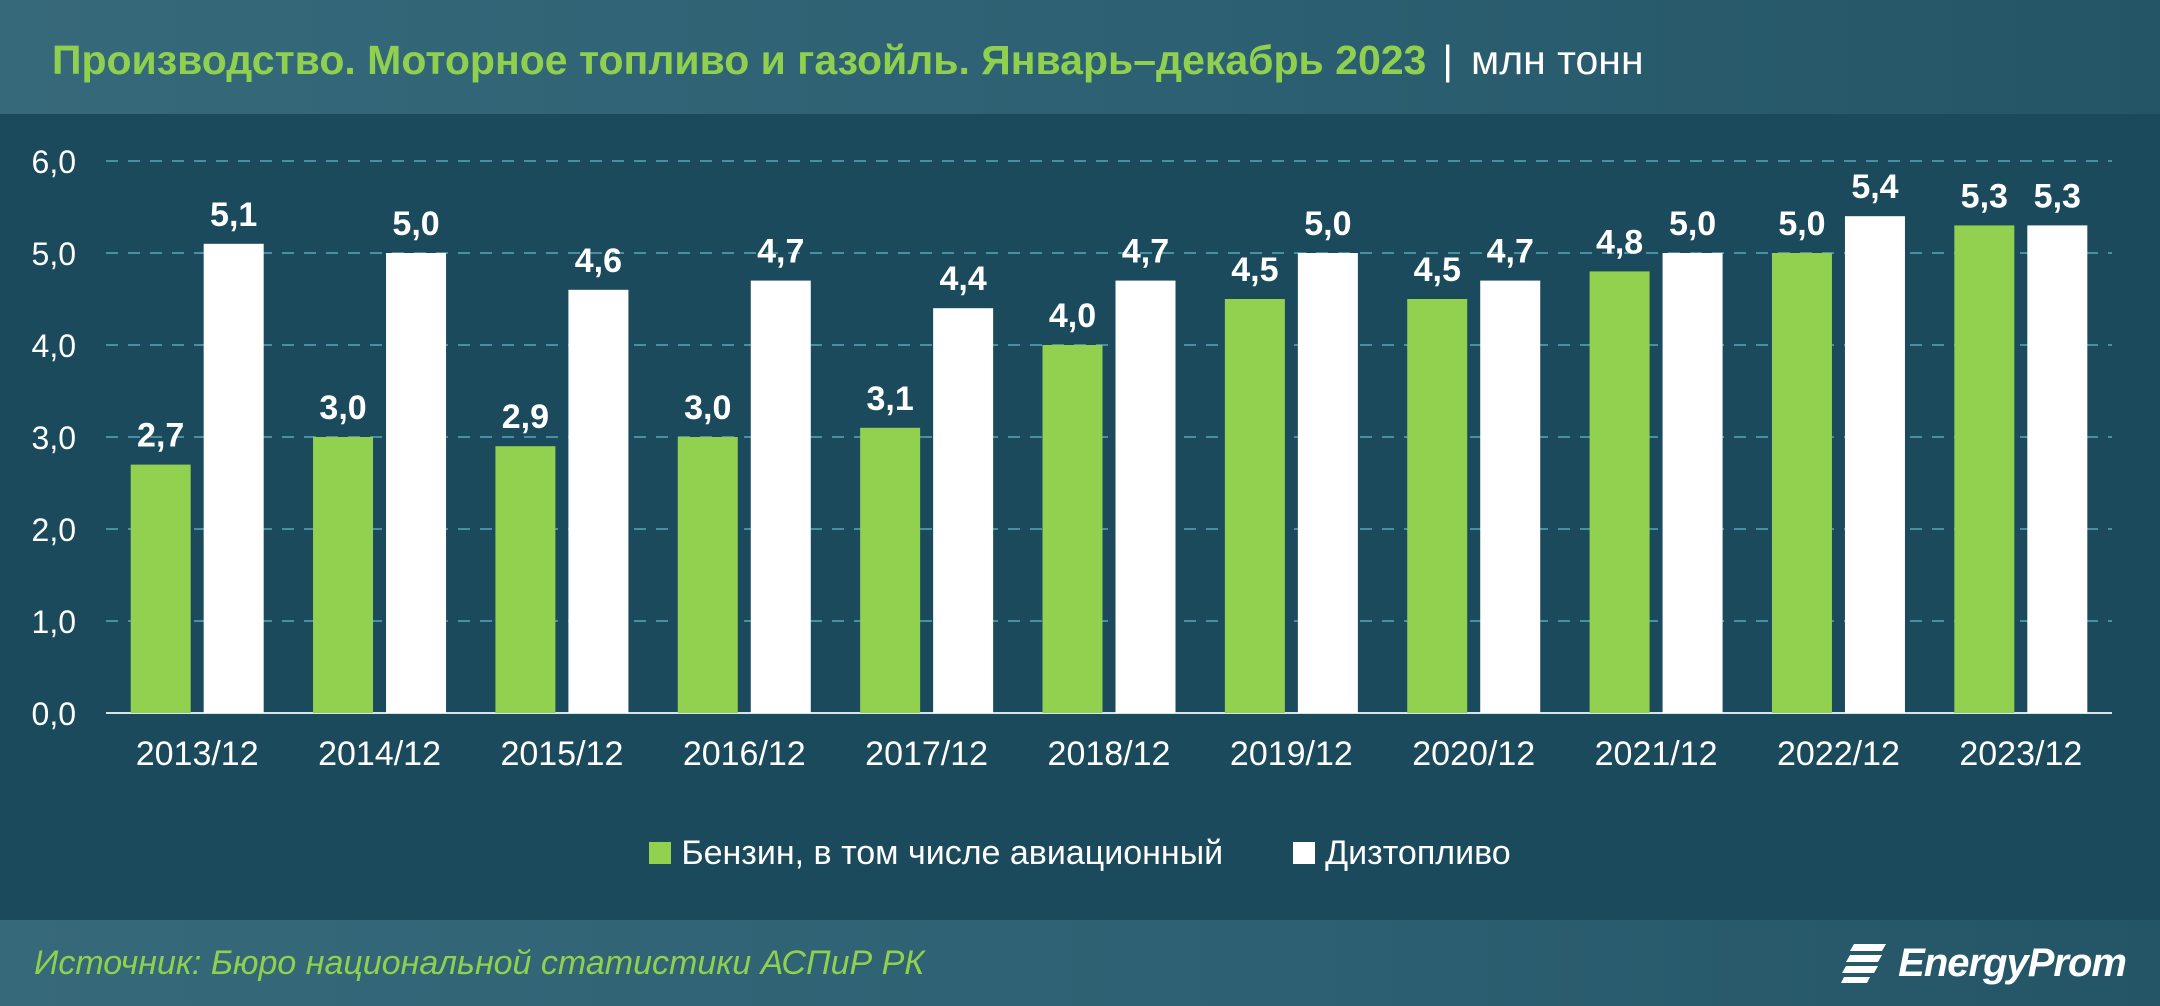 Image resolution: width=2160 pixels, height=1006 pixels. Describe the element at coordinates (926, 754) in the screenshot. I see `x-tick-label: 2017/12` at that location.